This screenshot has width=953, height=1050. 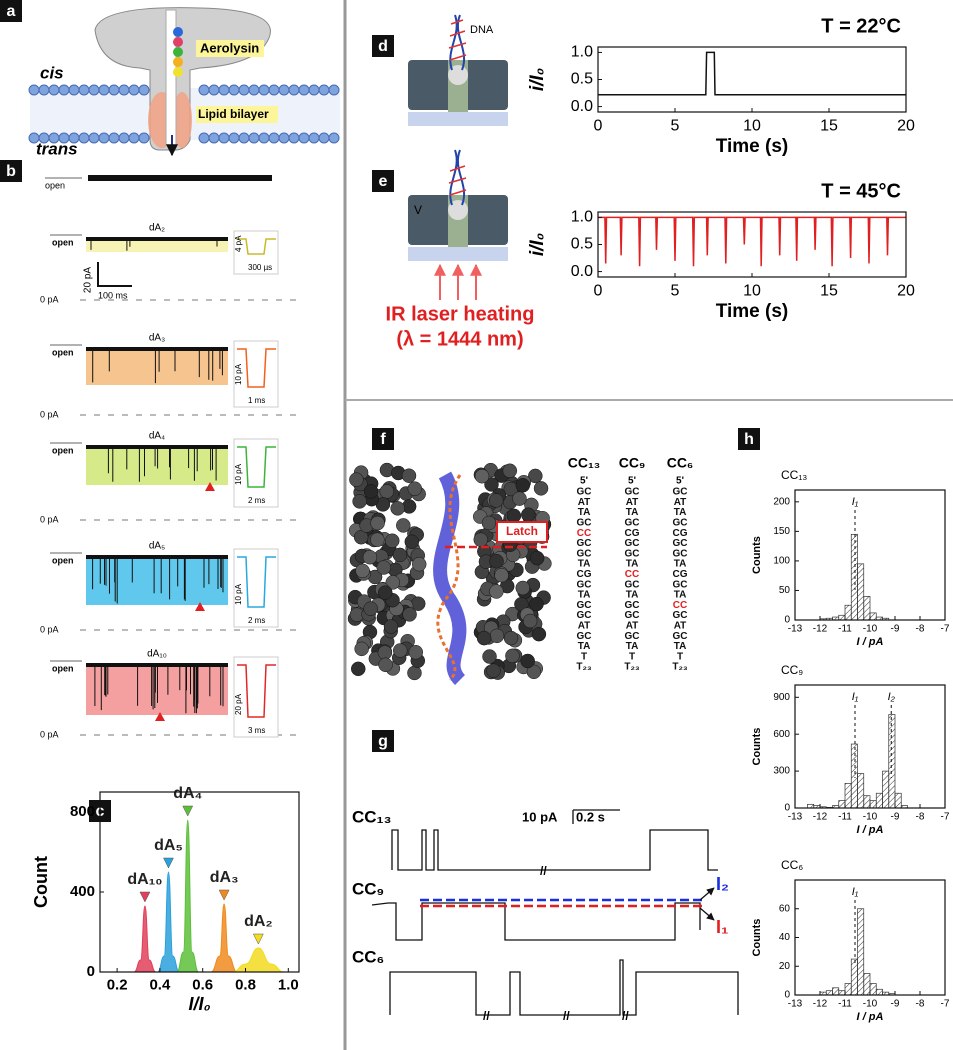 I want to click on bead, so click(x=178, y=42).